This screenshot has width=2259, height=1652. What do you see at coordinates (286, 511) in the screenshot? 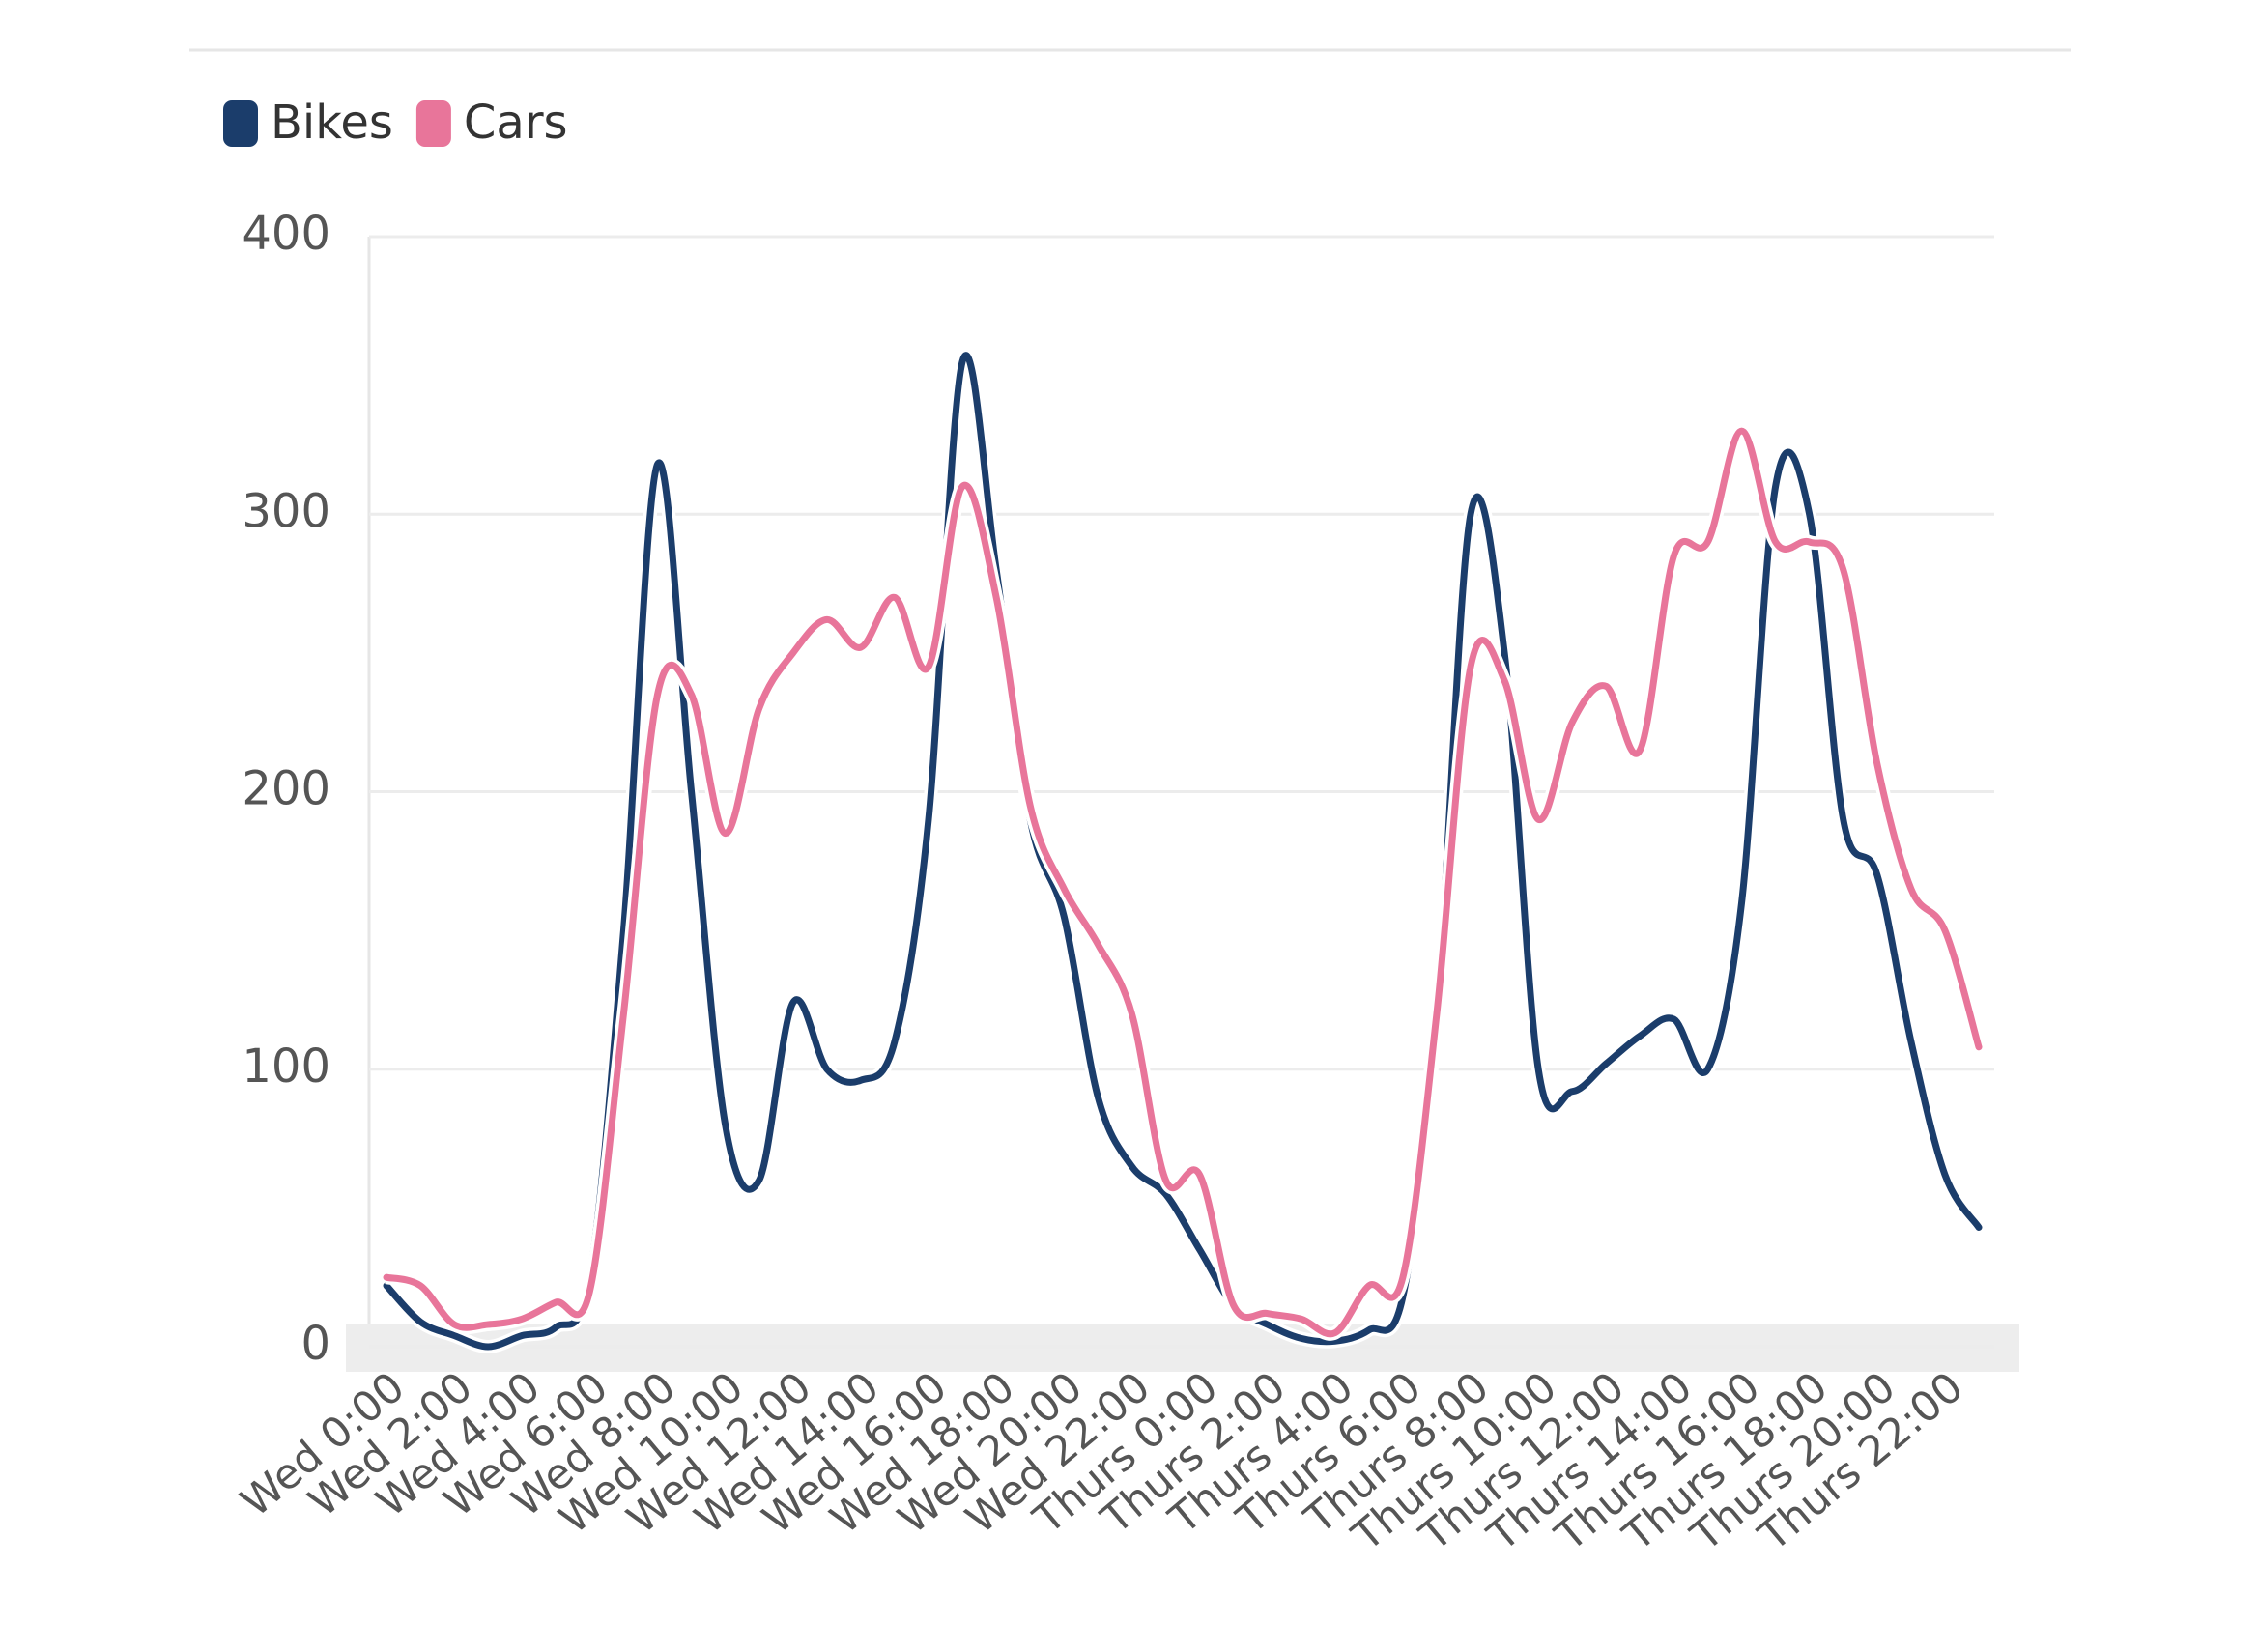
I see `y-tick-label: 300` at bounding box center [286, 511].